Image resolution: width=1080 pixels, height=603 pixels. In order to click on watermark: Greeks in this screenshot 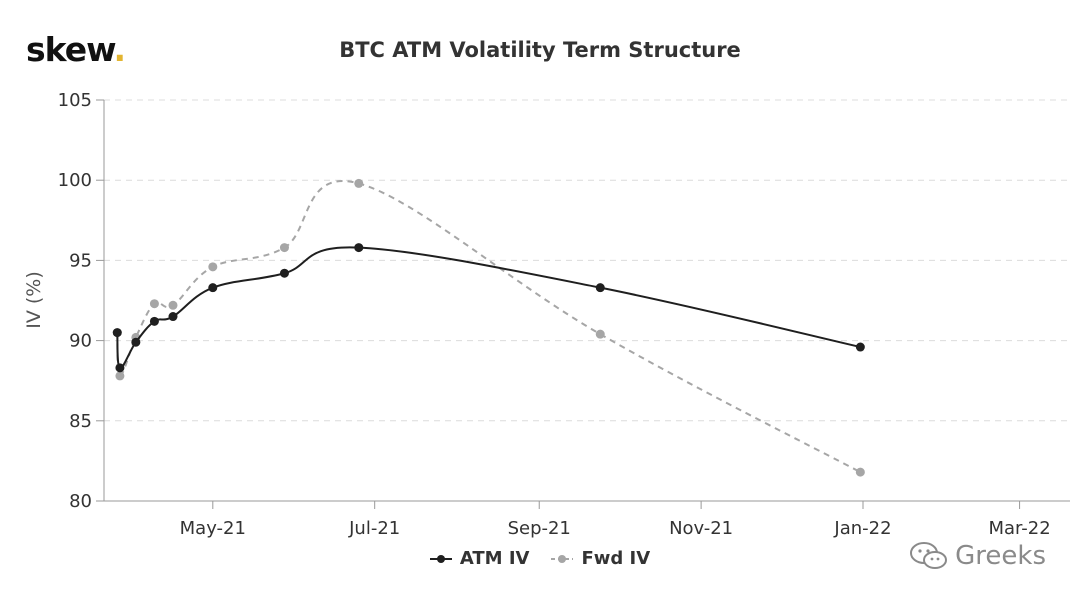, I will do `click(977, 556)`.